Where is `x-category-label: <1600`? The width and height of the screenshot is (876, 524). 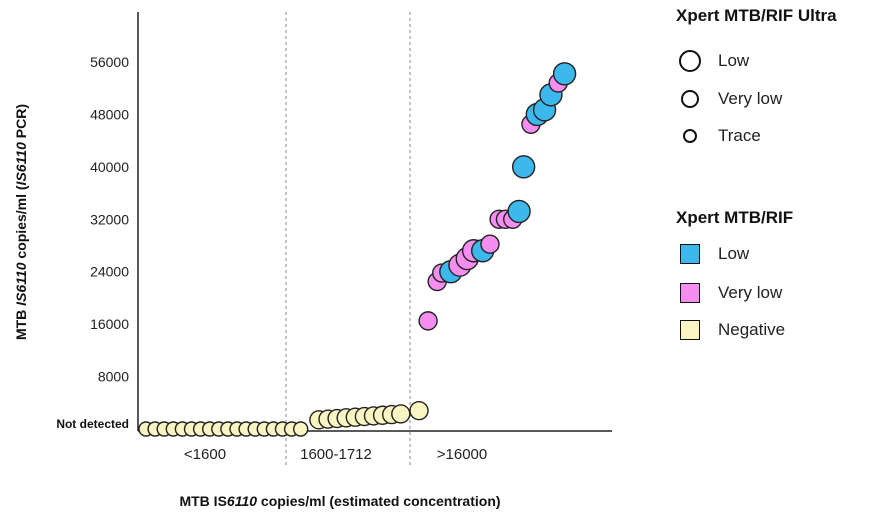
x-category-label: <1600 is located at coordinates (205, 454).